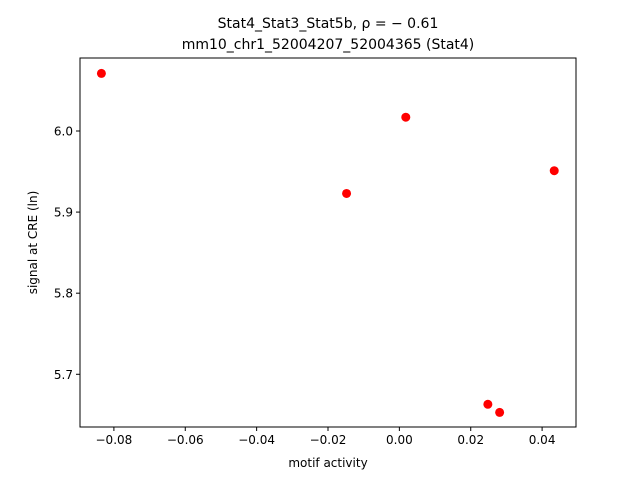 The image size is (640, 480). I want to click on y-tick-label: 5.7, so click(63, 375).